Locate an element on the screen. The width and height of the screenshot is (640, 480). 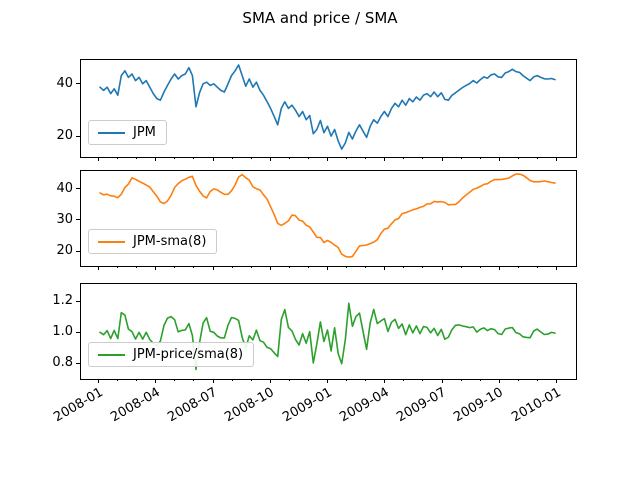
y-tick-label: 1.0 is located at coordinates (62, 332).